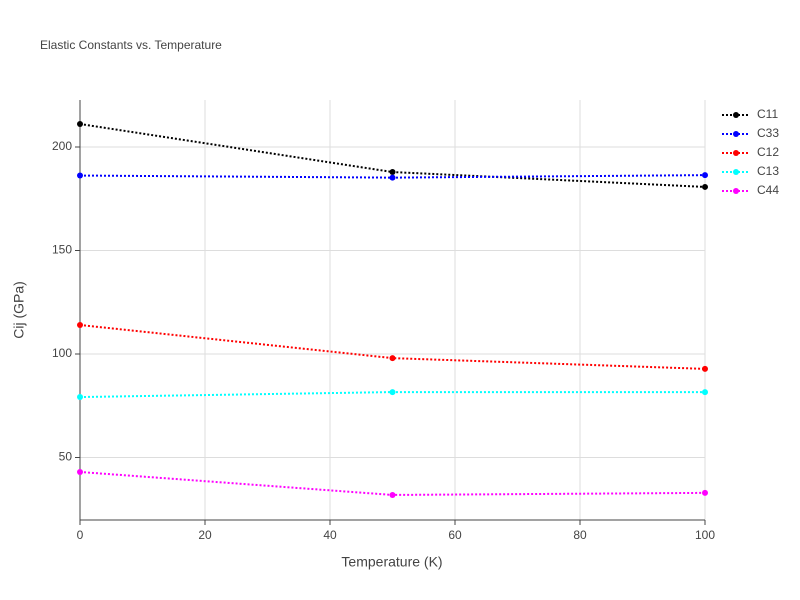 Image resolution: width=800 pixels, height=600 pixels. I want to click on x-tick-label: 20, so click(205, 535).